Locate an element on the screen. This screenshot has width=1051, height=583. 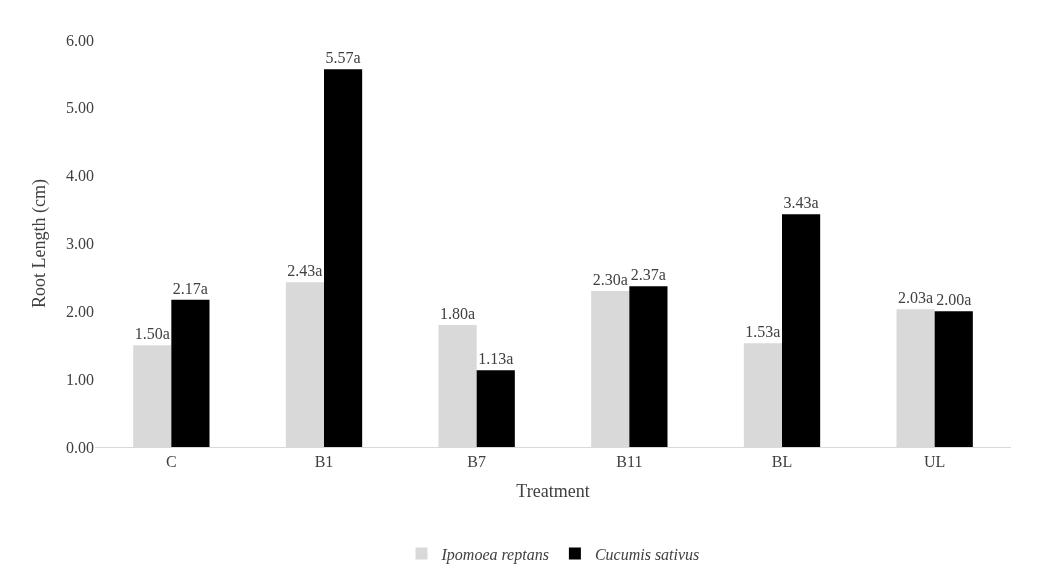
x-axis-title: Treatment is located at coordinates (553, 491).